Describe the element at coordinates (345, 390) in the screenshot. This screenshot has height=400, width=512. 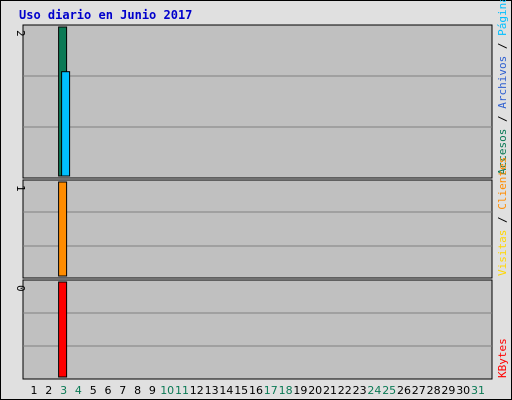
I see `x-tick-label-day-22: 22` at that location.